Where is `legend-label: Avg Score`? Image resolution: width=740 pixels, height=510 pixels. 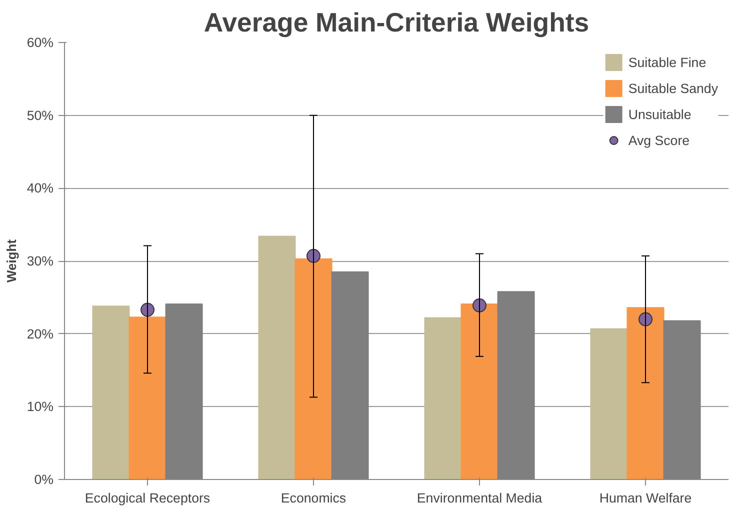
legend-label: Avg Score is located at coordinates (659, 140).